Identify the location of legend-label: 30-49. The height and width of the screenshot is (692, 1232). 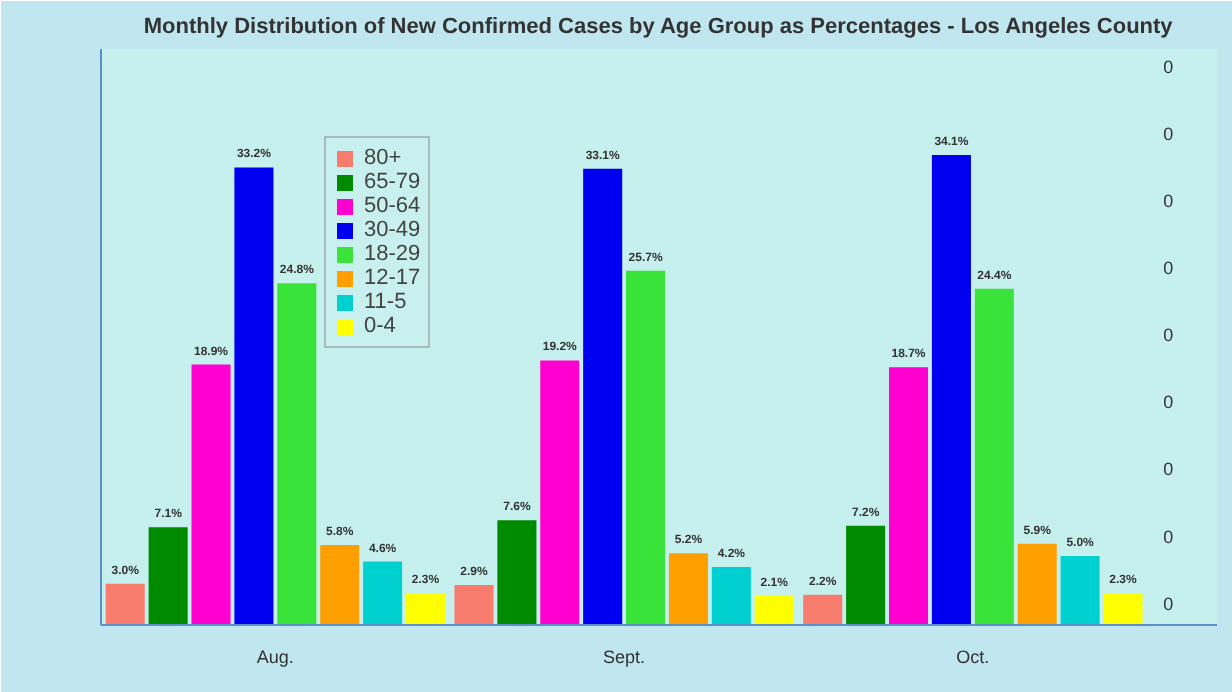
(392, 230).